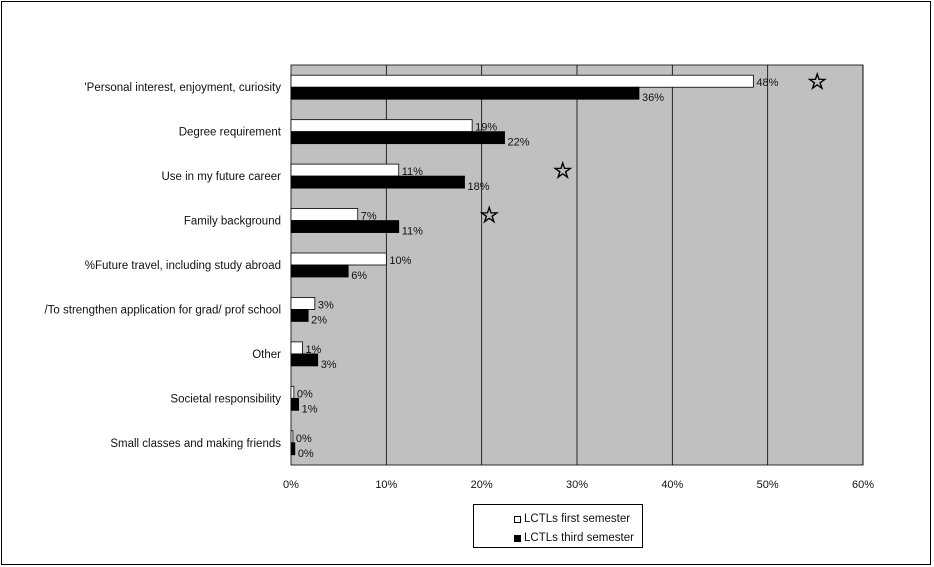 This screenshot has height=567, width=934. Describe the element at coordinates (479, 187) in the screenshot. I see `data-label: 18%` at that location.